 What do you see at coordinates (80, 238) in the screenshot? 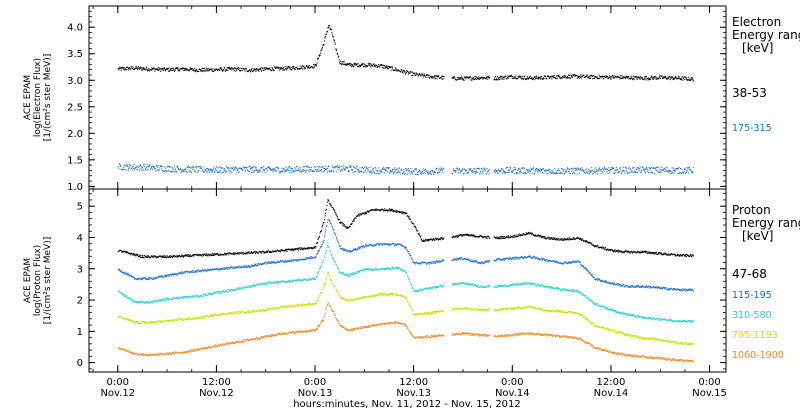
I see `y-tick-label: 4` at bounding box center [80, 238].